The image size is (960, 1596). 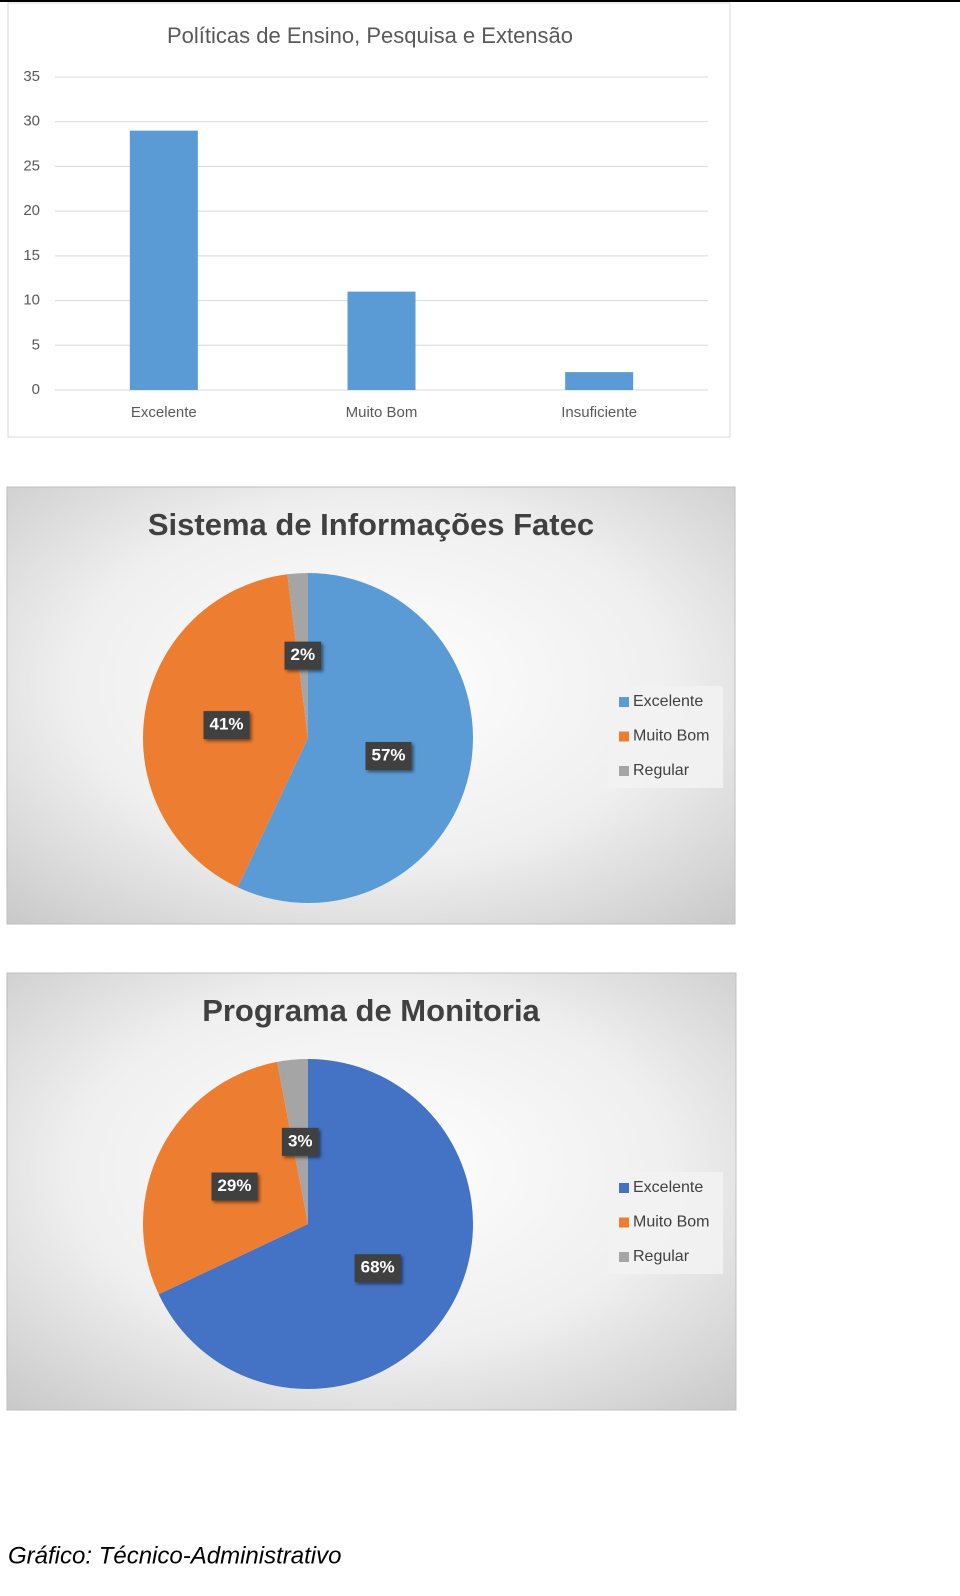 I want to click on data-label: 3%, so click(x=300, y=1141).